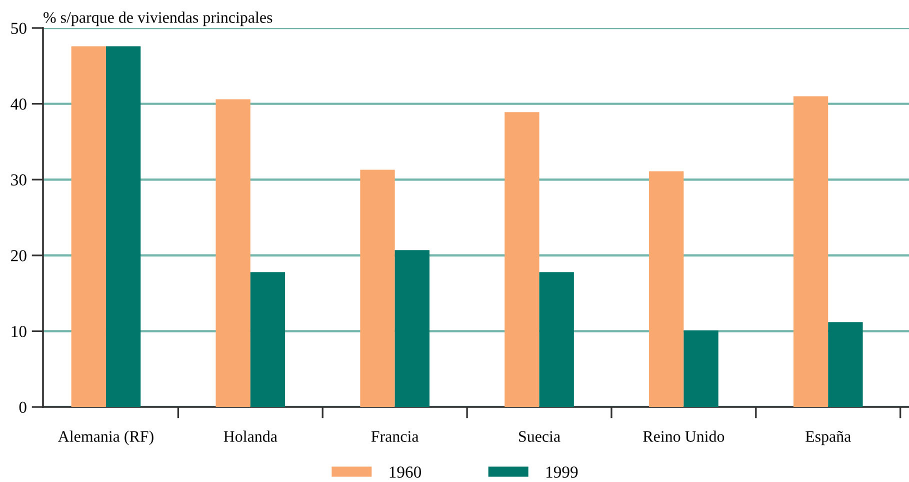 The image size is (909, 482). I want to click on legend-label: 1999, so click(562, 472).